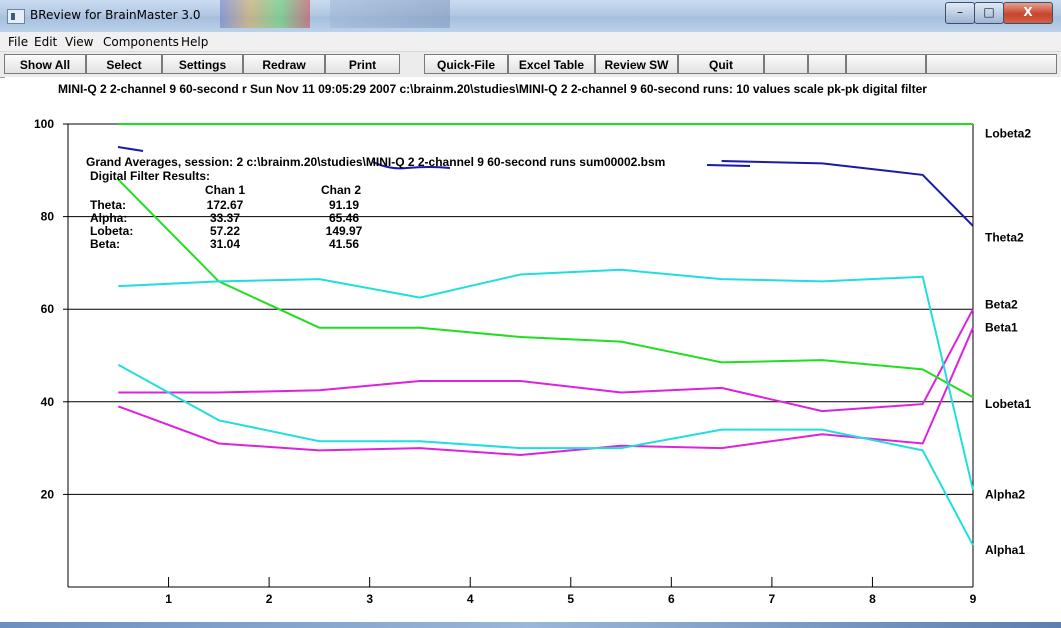 The image size is (1061, 628). What do you see at coordinates (124, 64) in the screenshot?
I see `select-button: Select` at bounding box center [124, 64].